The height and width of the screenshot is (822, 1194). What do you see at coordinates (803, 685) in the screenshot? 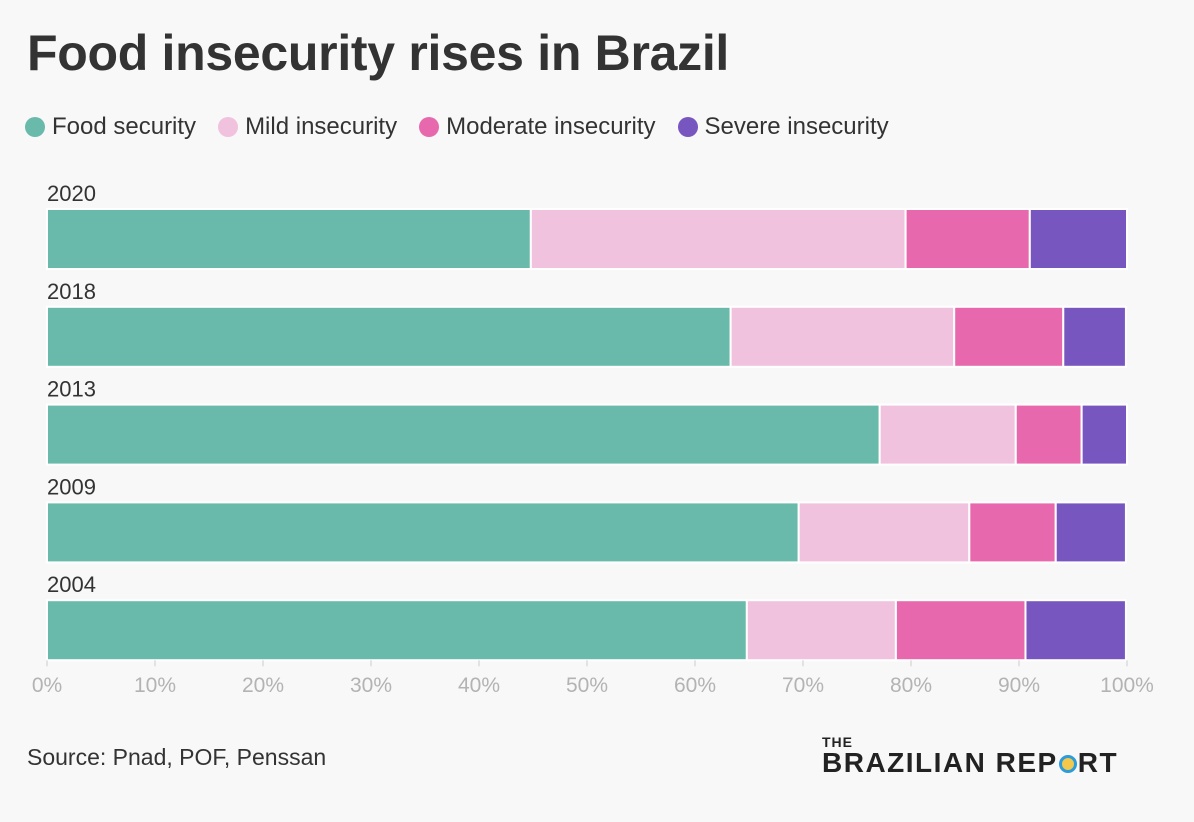
I see `x-tick-label-7: 70%` at bounding box center [803, 685].